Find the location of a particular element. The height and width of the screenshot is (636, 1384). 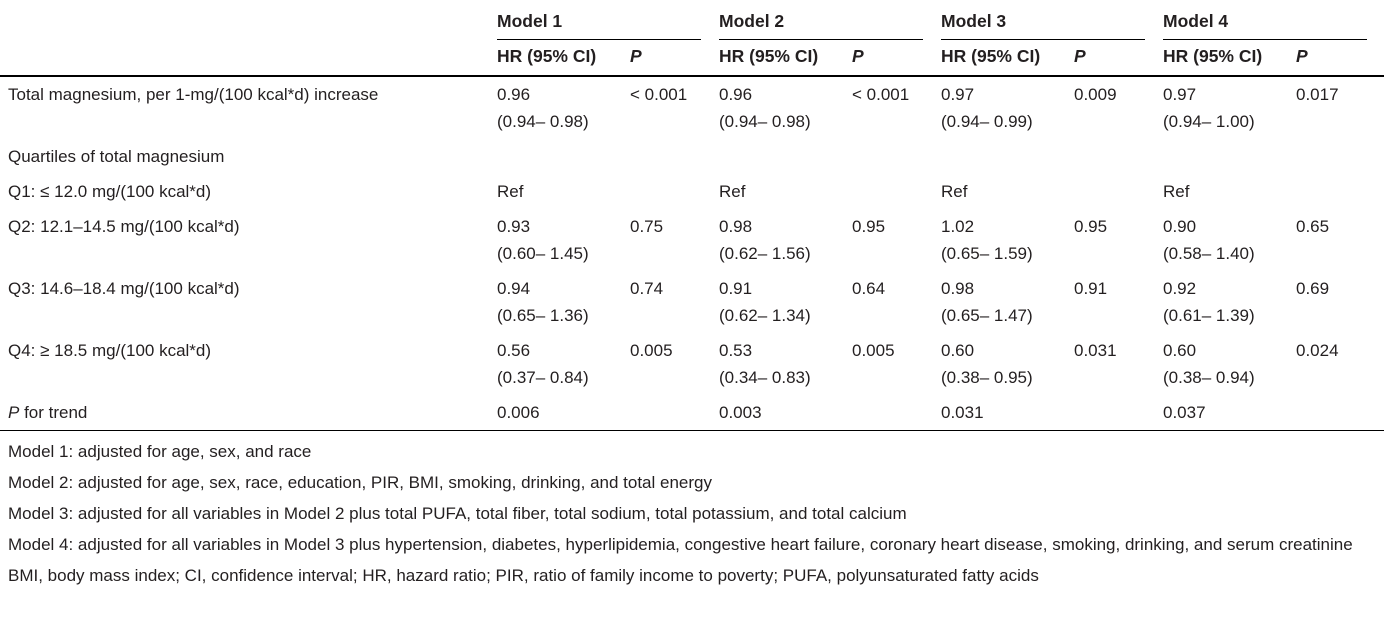

p-value: 0.69 is located at coordinates (1313, 288).